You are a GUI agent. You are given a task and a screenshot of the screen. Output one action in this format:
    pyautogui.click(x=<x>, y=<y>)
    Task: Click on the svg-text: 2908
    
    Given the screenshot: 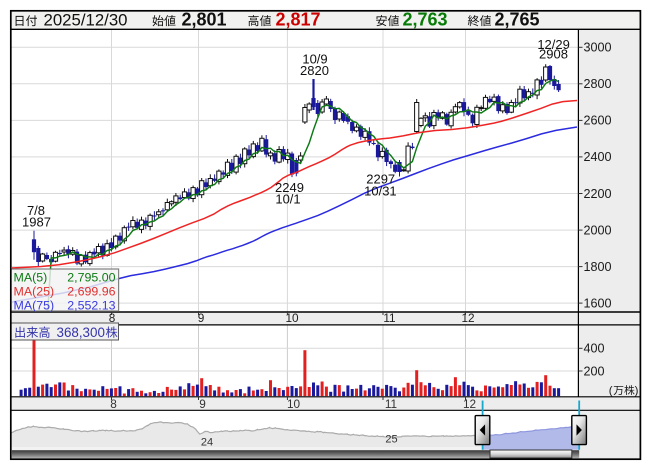 What is the action you would take?
    pyautogui.click(x=553, y=54)
    